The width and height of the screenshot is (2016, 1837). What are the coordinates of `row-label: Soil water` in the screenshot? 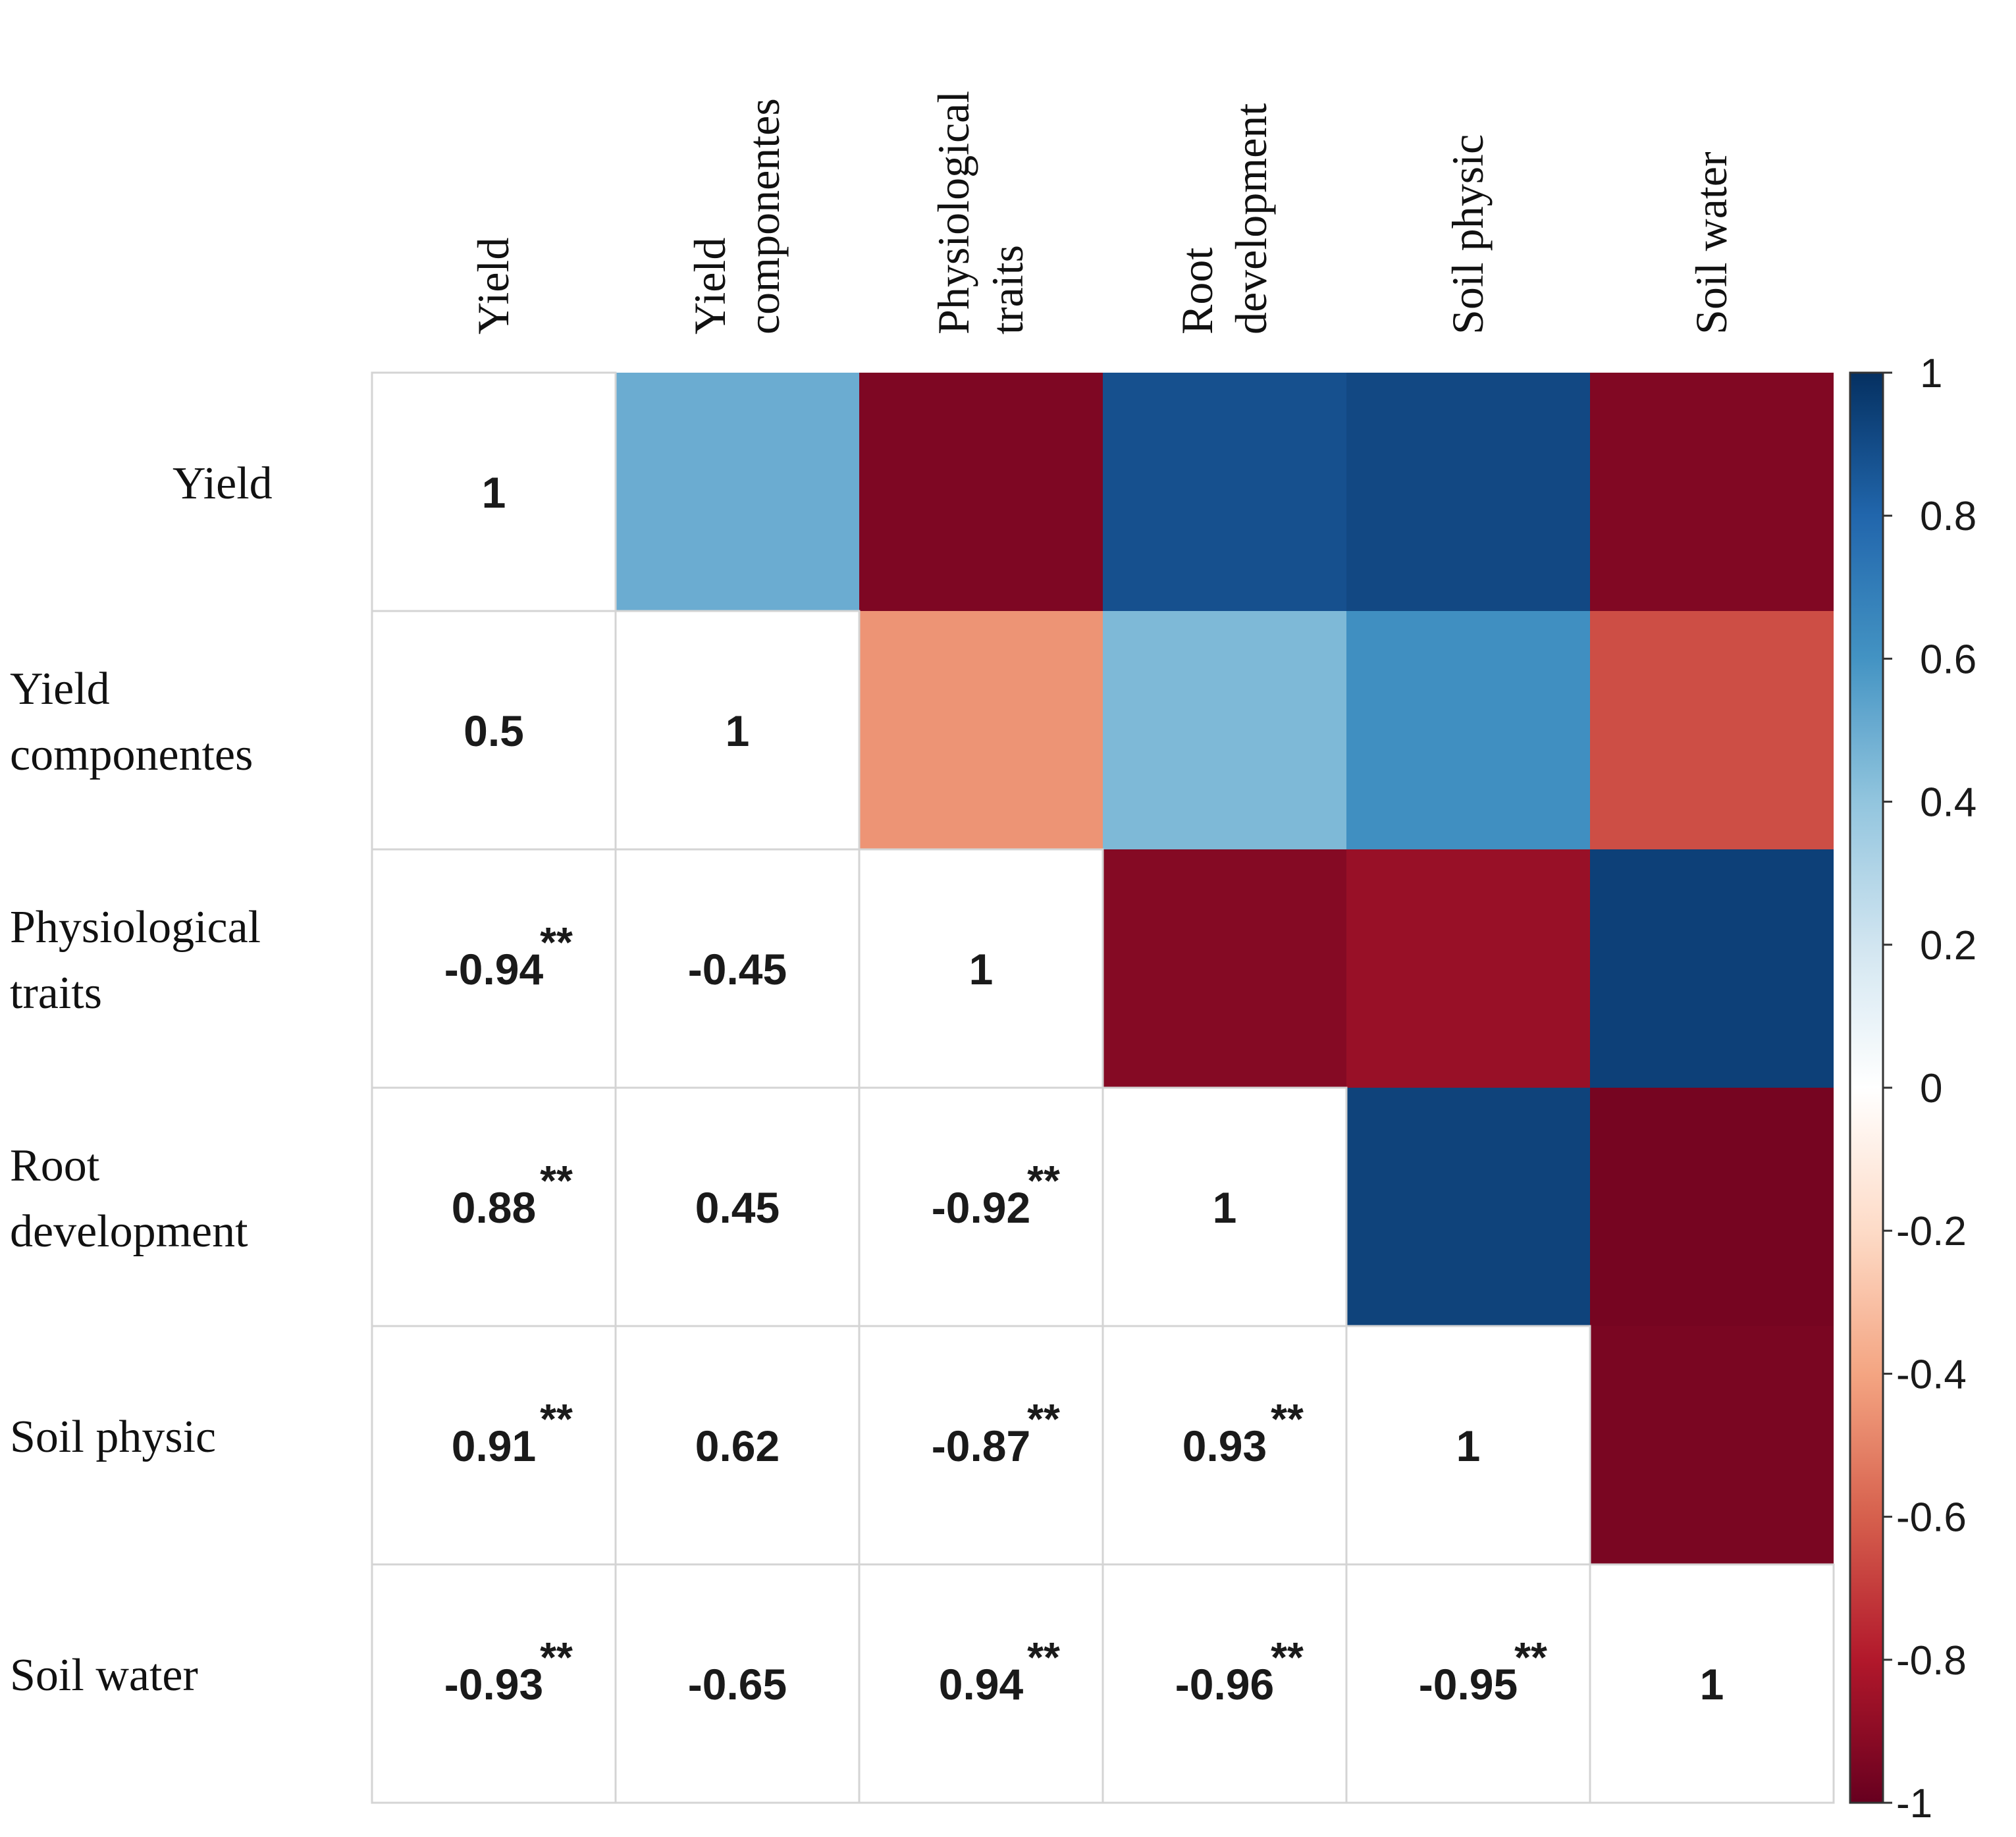 It's located at (104, 1675).